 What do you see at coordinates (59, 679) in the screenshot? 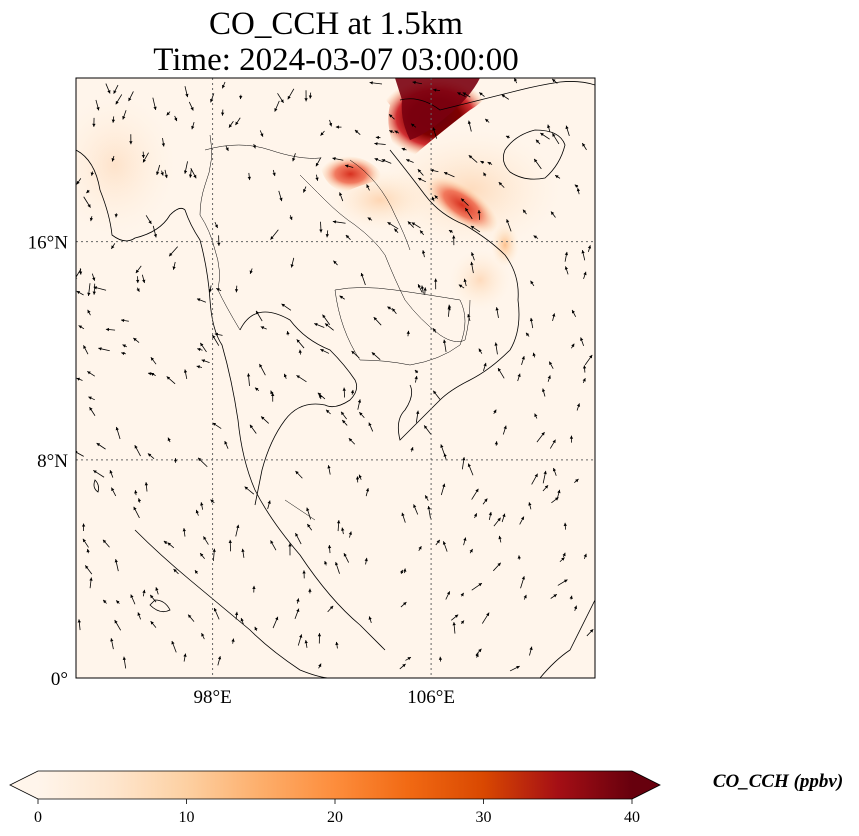
I see `lat-tick-label: 0°` at bounding box center [59, 679].